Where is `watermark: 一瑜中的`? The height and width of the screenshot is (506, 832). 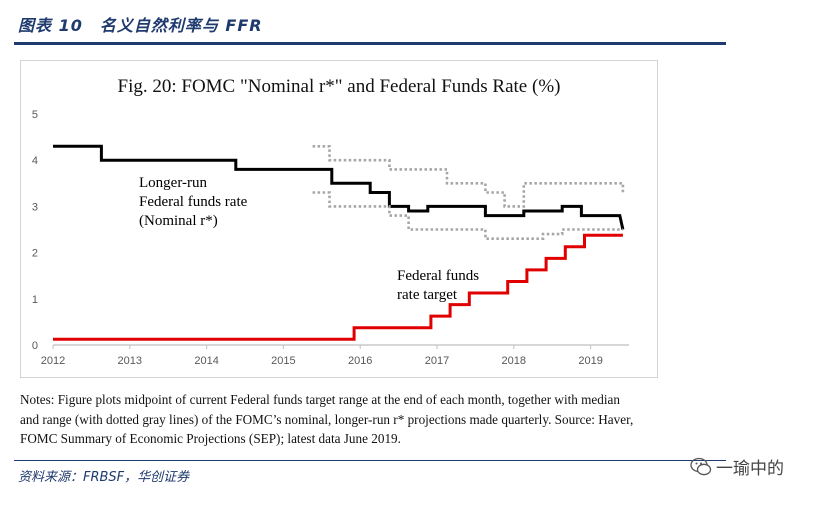
watermark: 一瑜中的 is located at coordinates (737, 466).